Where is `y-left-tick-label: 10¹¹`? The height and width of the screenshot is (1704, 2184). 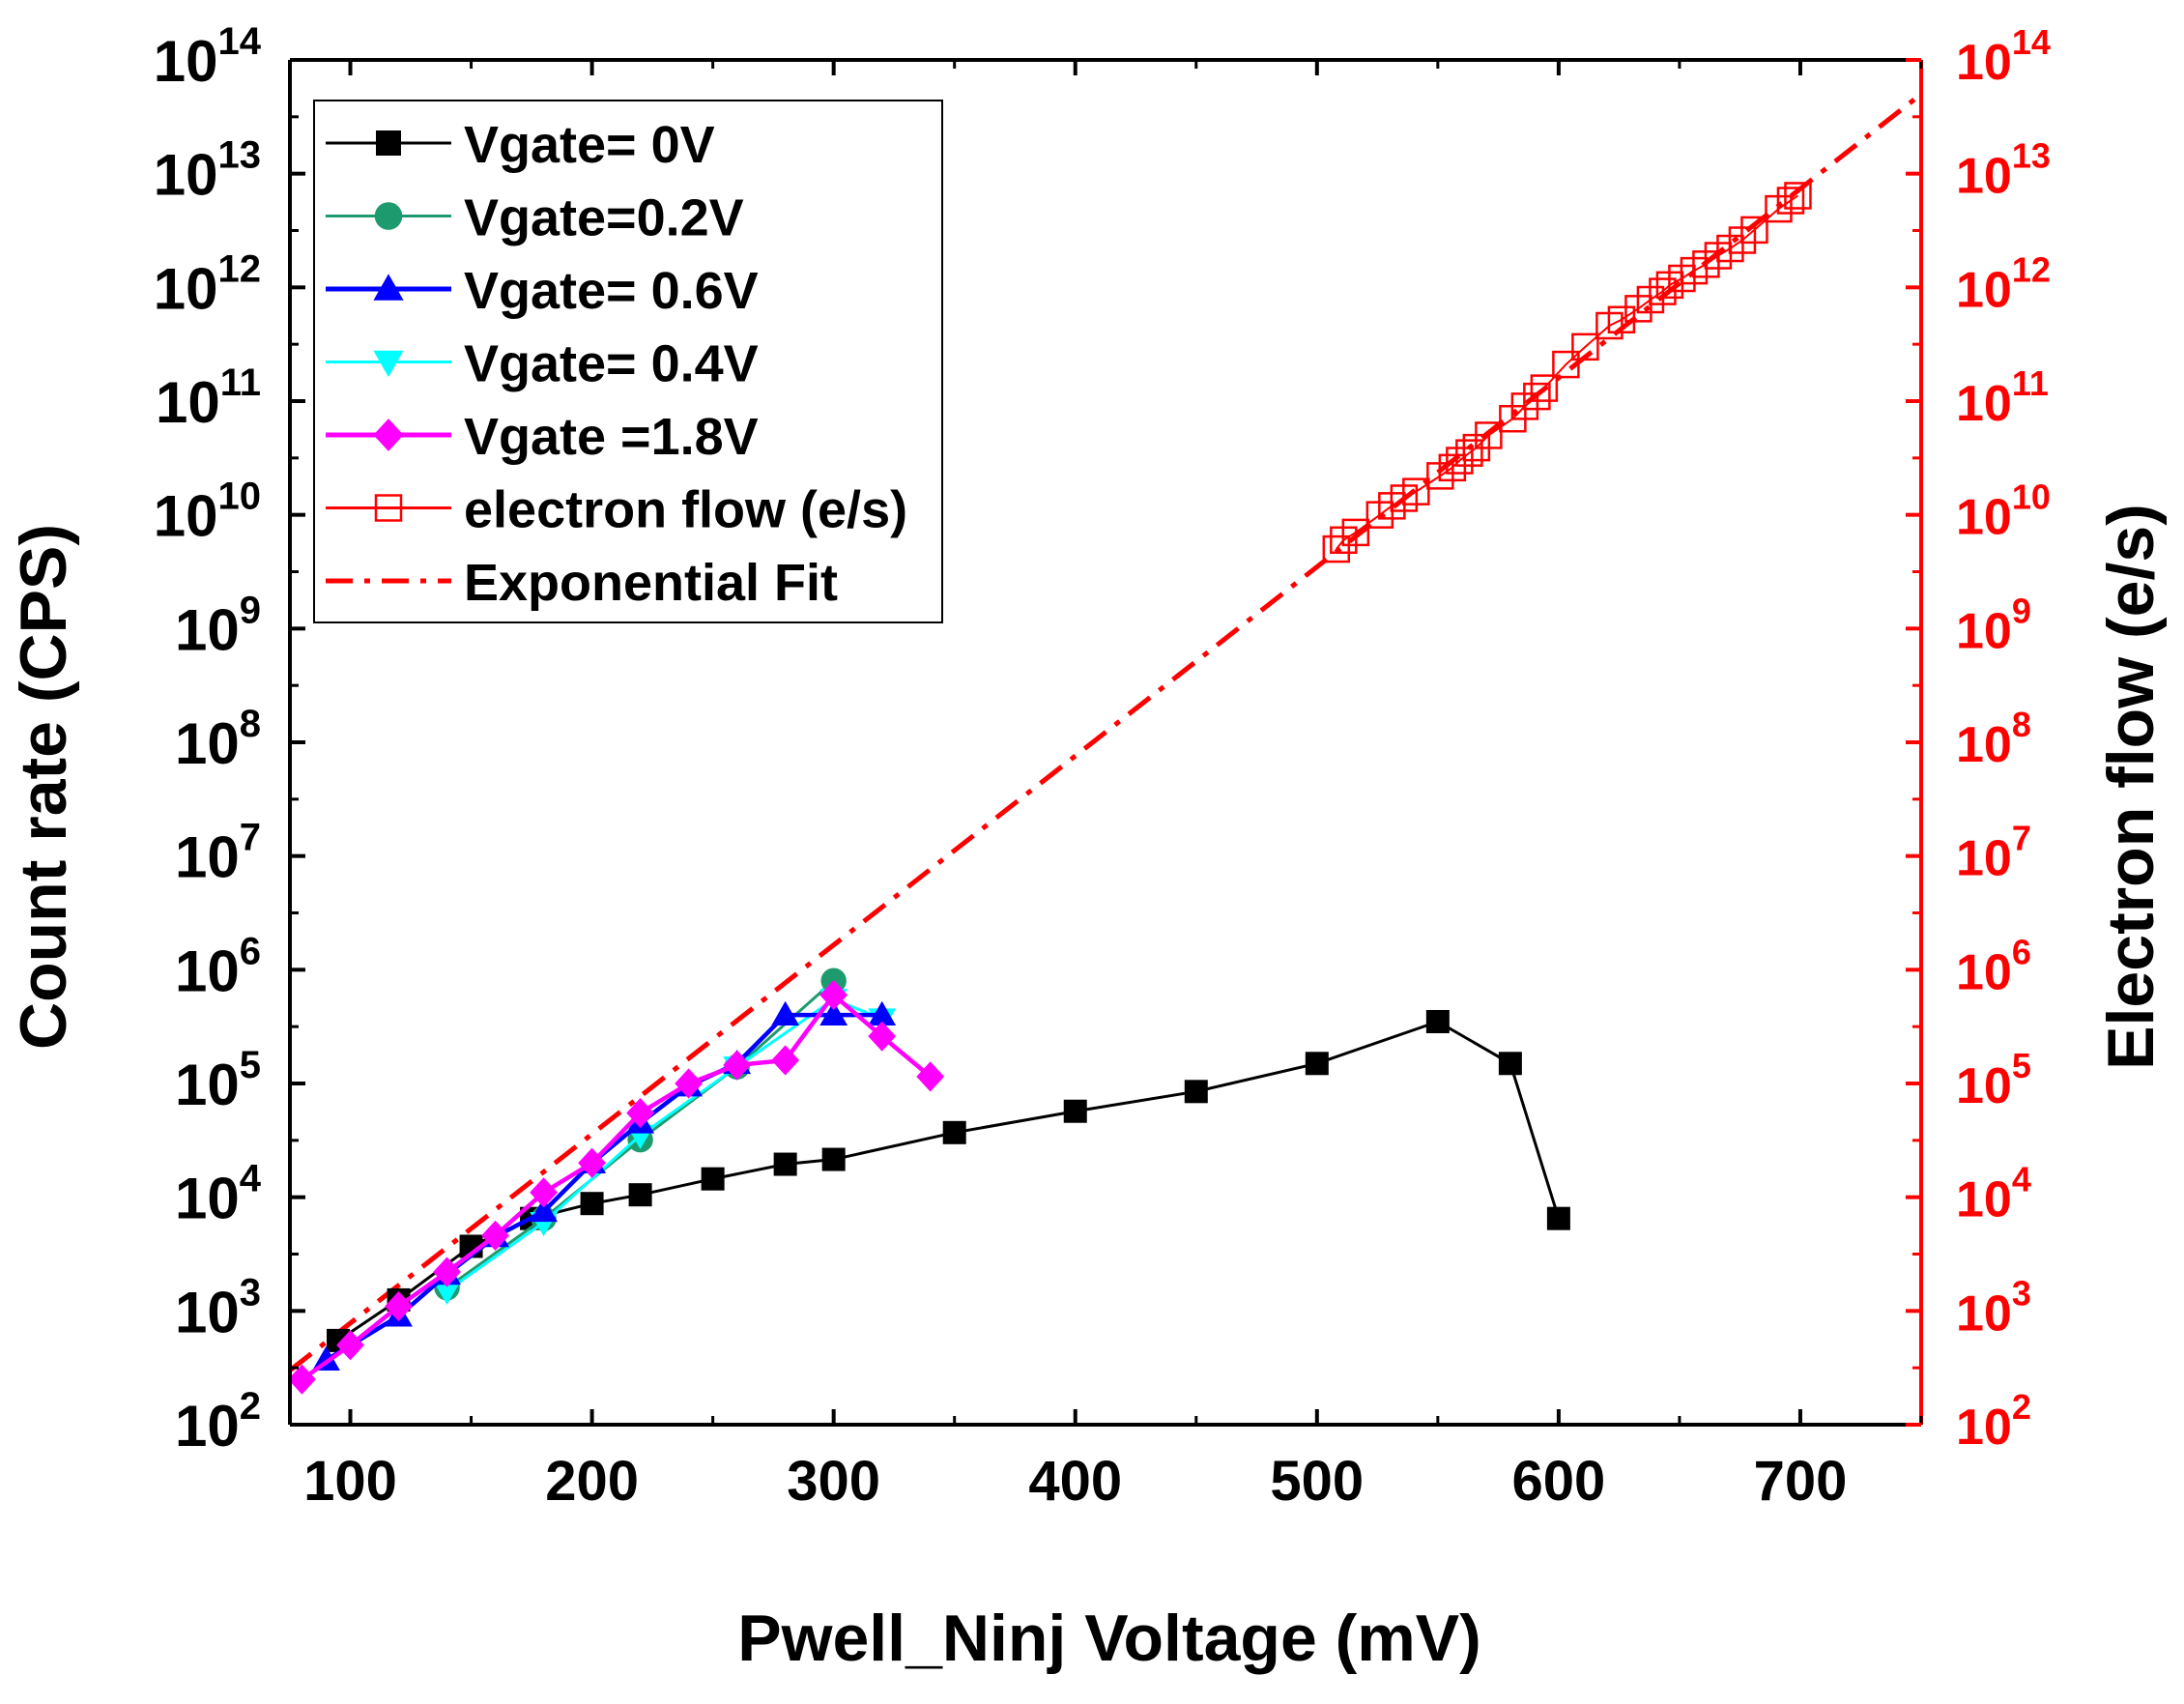 y-left-tick-label: 10¹¹ is located at coordinates (209, 398).